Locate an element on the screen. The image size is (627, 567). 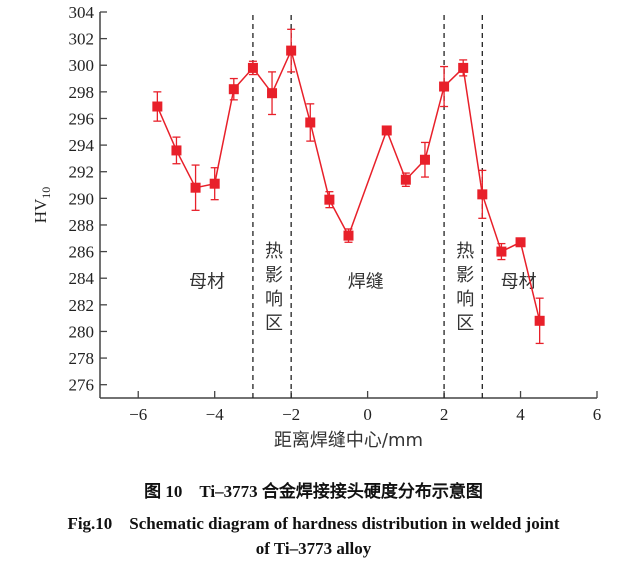
y-label-main: HV is located at coordinates (40, 210).